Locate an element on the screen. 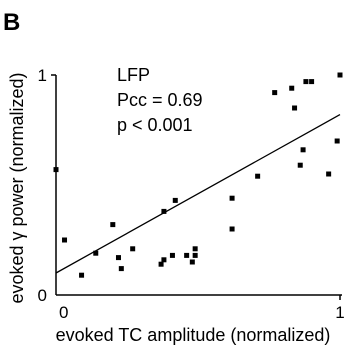 The height and width of the screenshot is (350, 359). x-tick-label-left: 0 is located at coordinates (63, 312).